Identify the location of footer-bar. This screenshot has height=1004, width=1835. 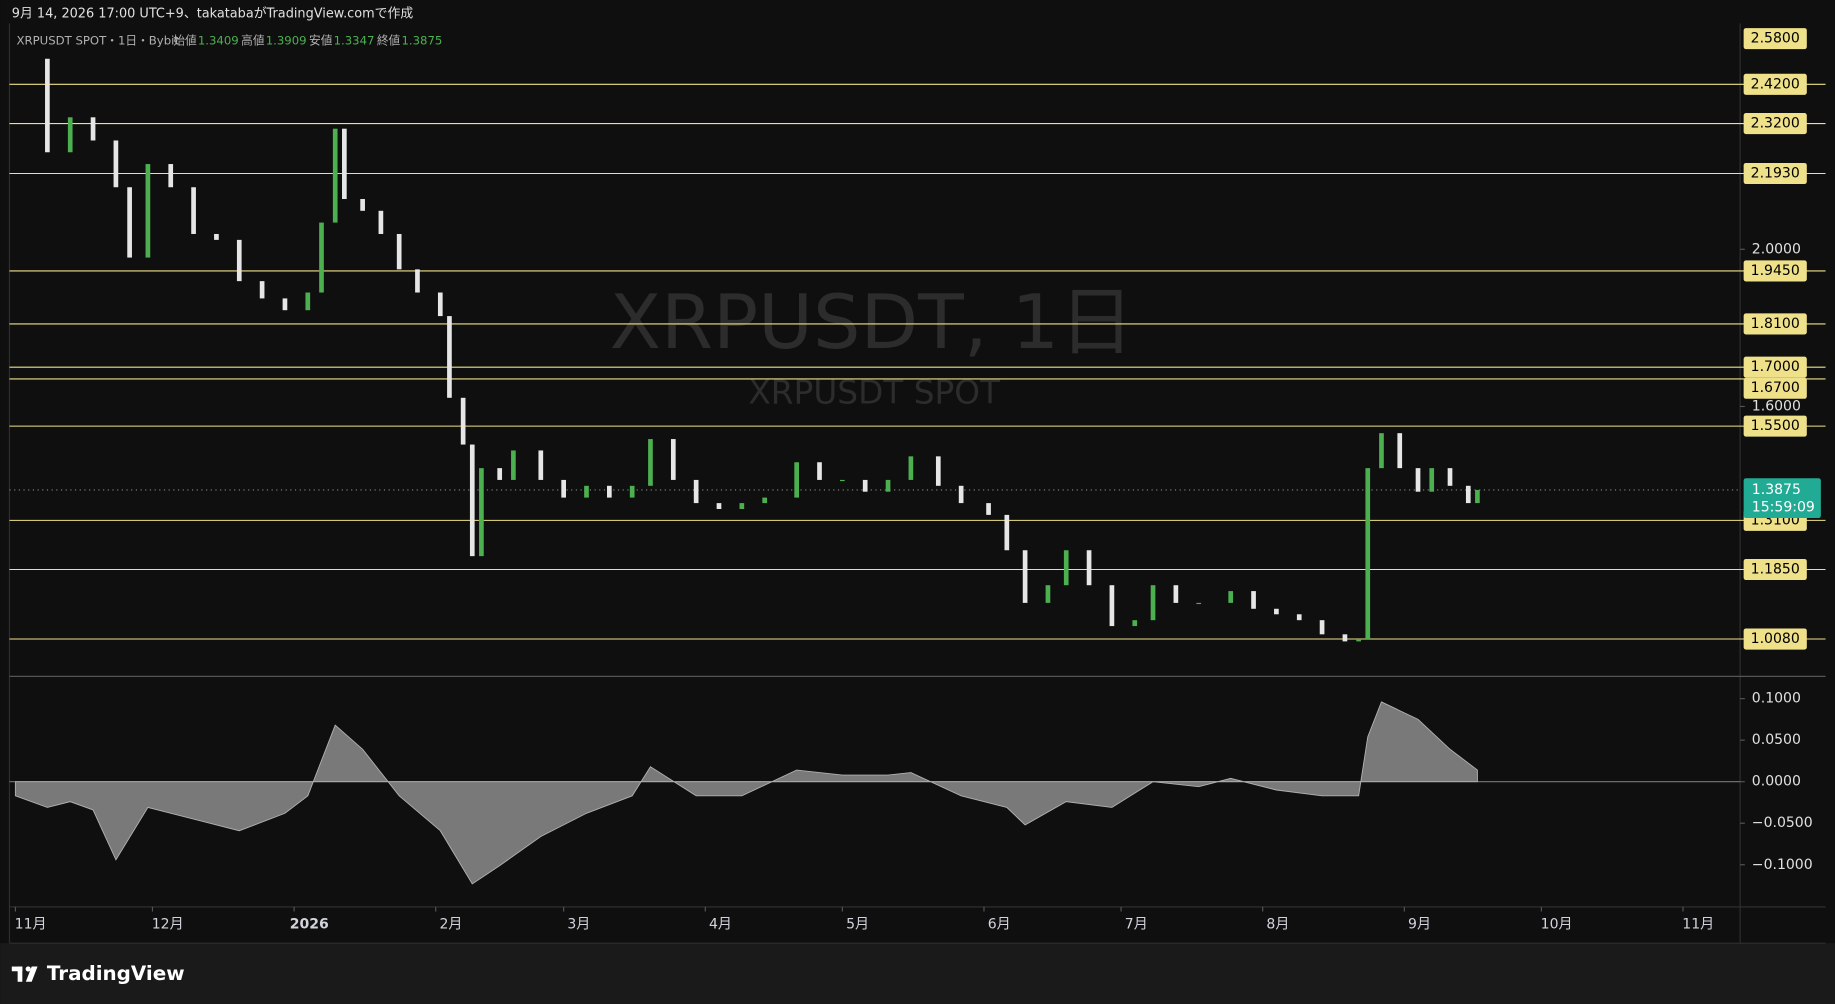
(917, 973).